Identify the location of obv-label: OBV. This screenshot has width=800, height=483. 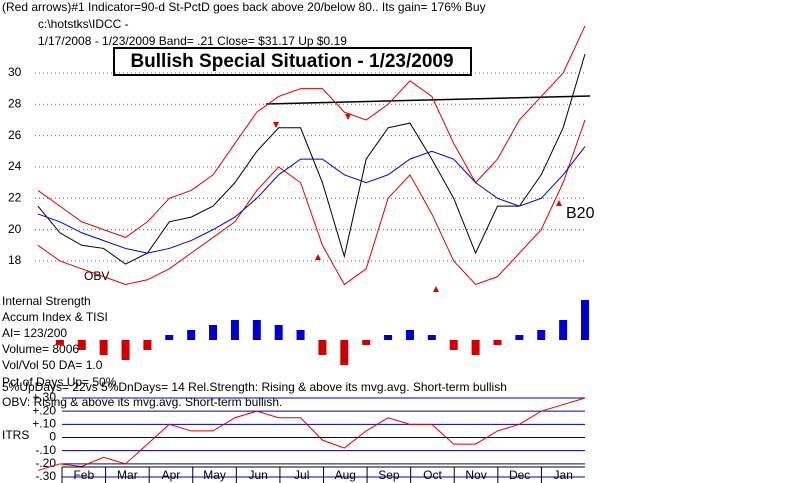
(96, 276).